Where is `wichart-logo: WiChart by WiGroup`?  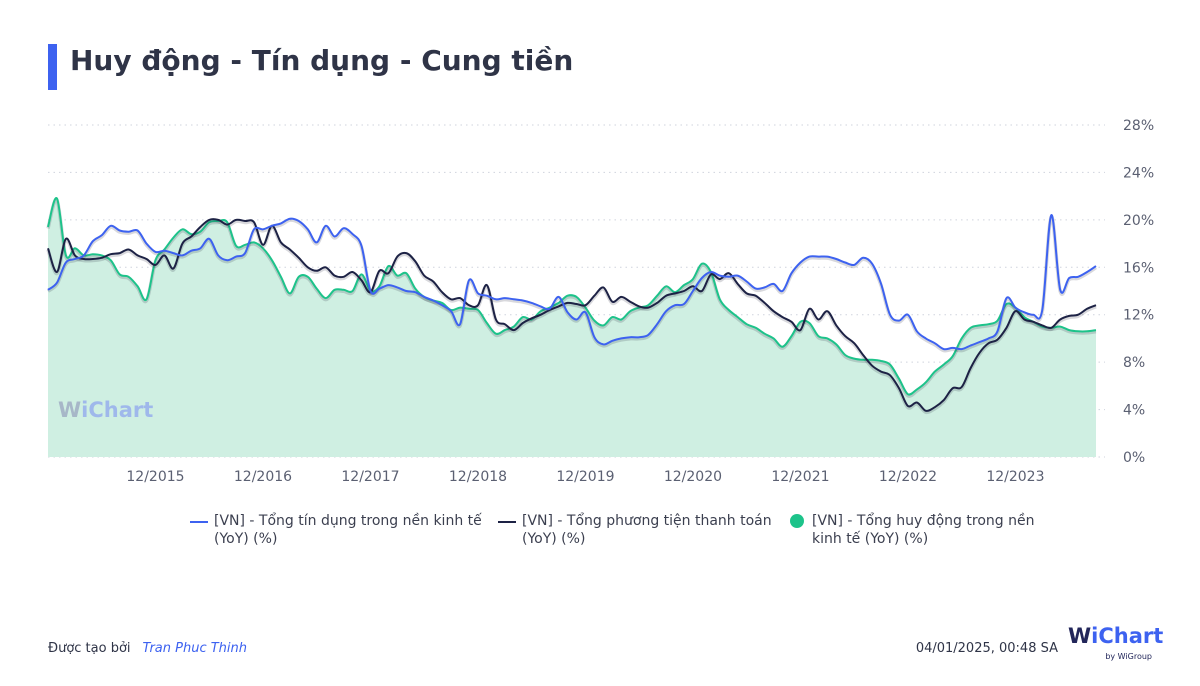
wichart-logo: WiChart by WiGroup is located at coordinates (1115, 644).